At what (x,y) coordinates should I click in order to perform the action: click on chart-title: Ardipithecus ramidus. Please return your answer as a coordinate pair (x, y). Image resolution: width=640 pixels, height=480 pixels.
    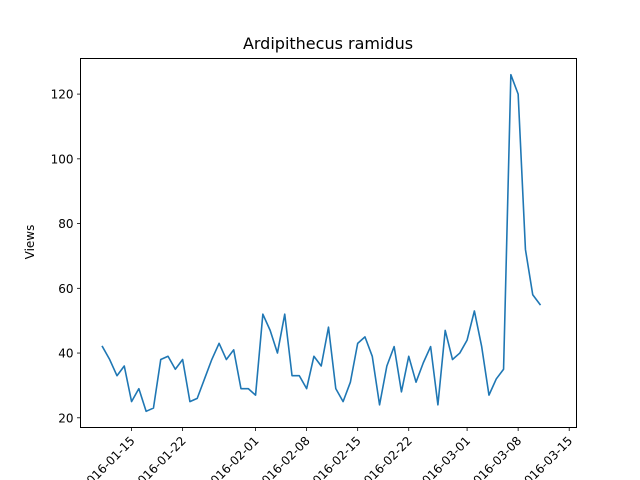
    Looking at the image, I should click on (328, 43).